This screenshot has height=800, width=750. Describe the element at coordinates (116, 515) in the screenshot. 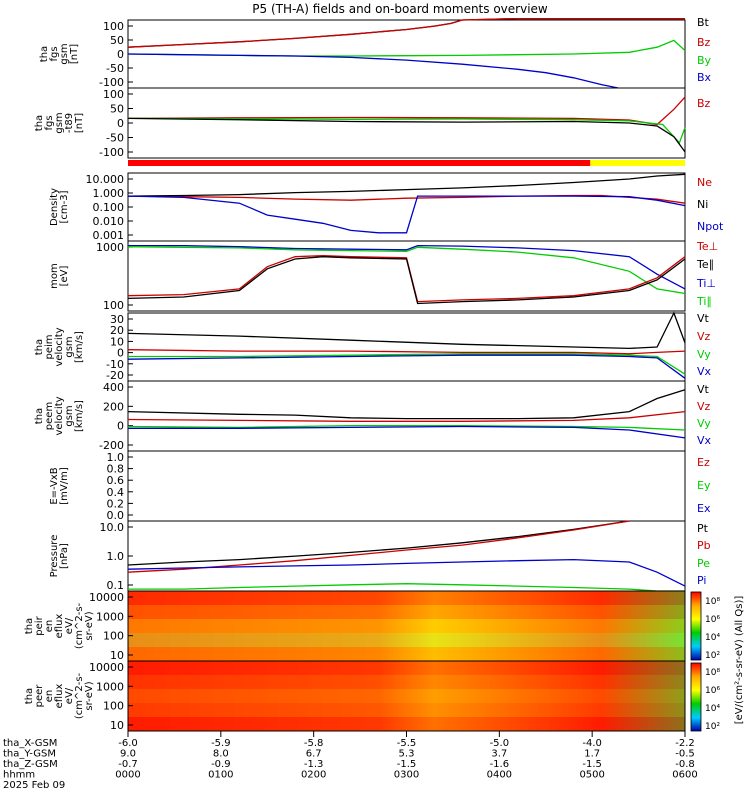

I see `y-tick-label: 0.0` at that location.